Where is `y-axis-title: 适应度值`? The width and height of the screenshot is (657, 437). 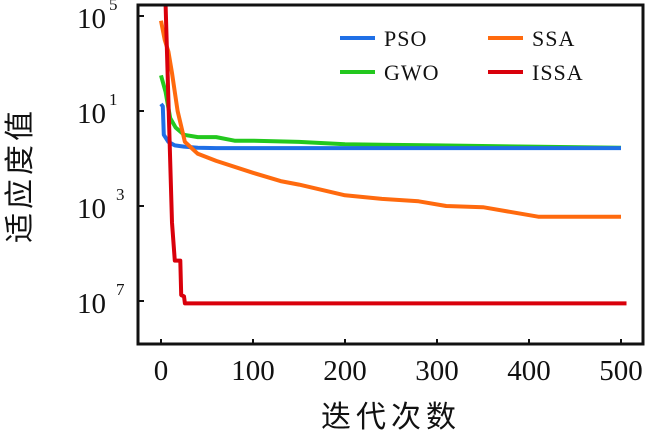 y-axis-title: 适应度值 is located at coordinates (20, 175).